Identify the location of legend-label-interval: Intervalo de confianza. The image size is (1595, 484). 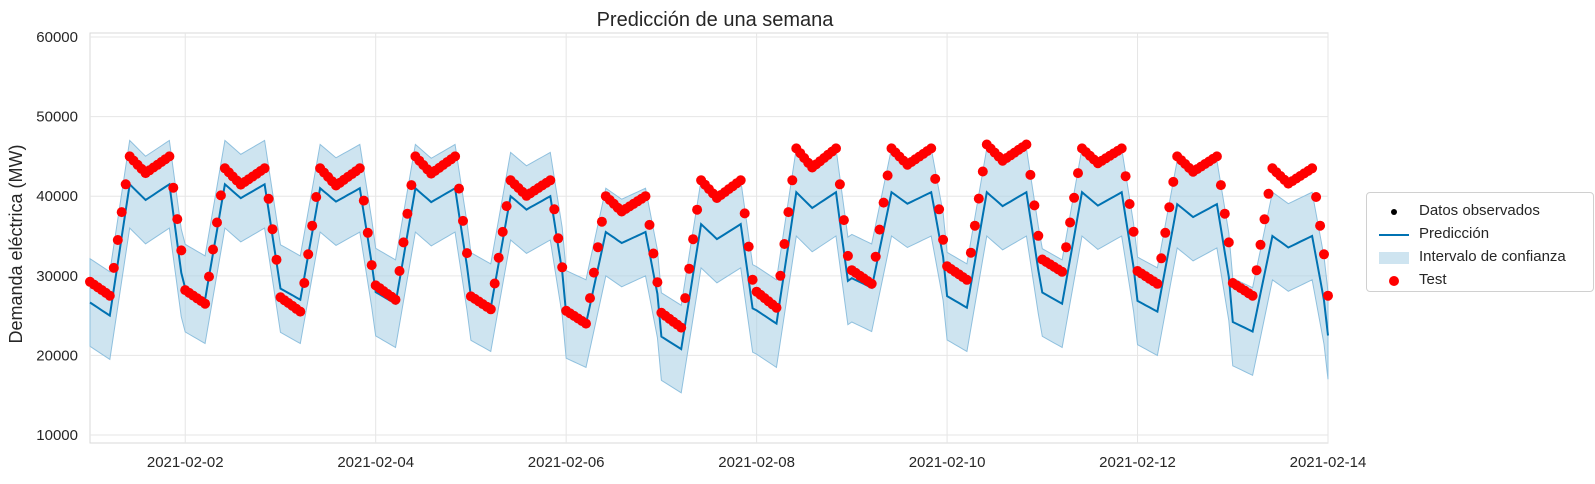
(1492, 256).